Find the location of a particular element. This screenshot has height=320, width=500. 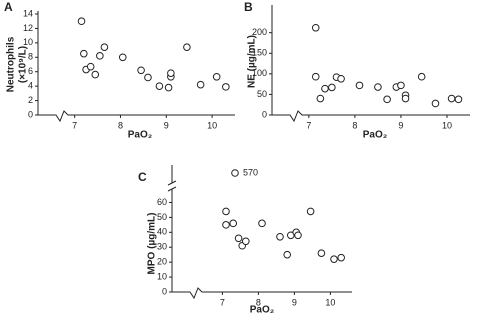

y-tick-label: 14 is located at coordinates (28, 13).